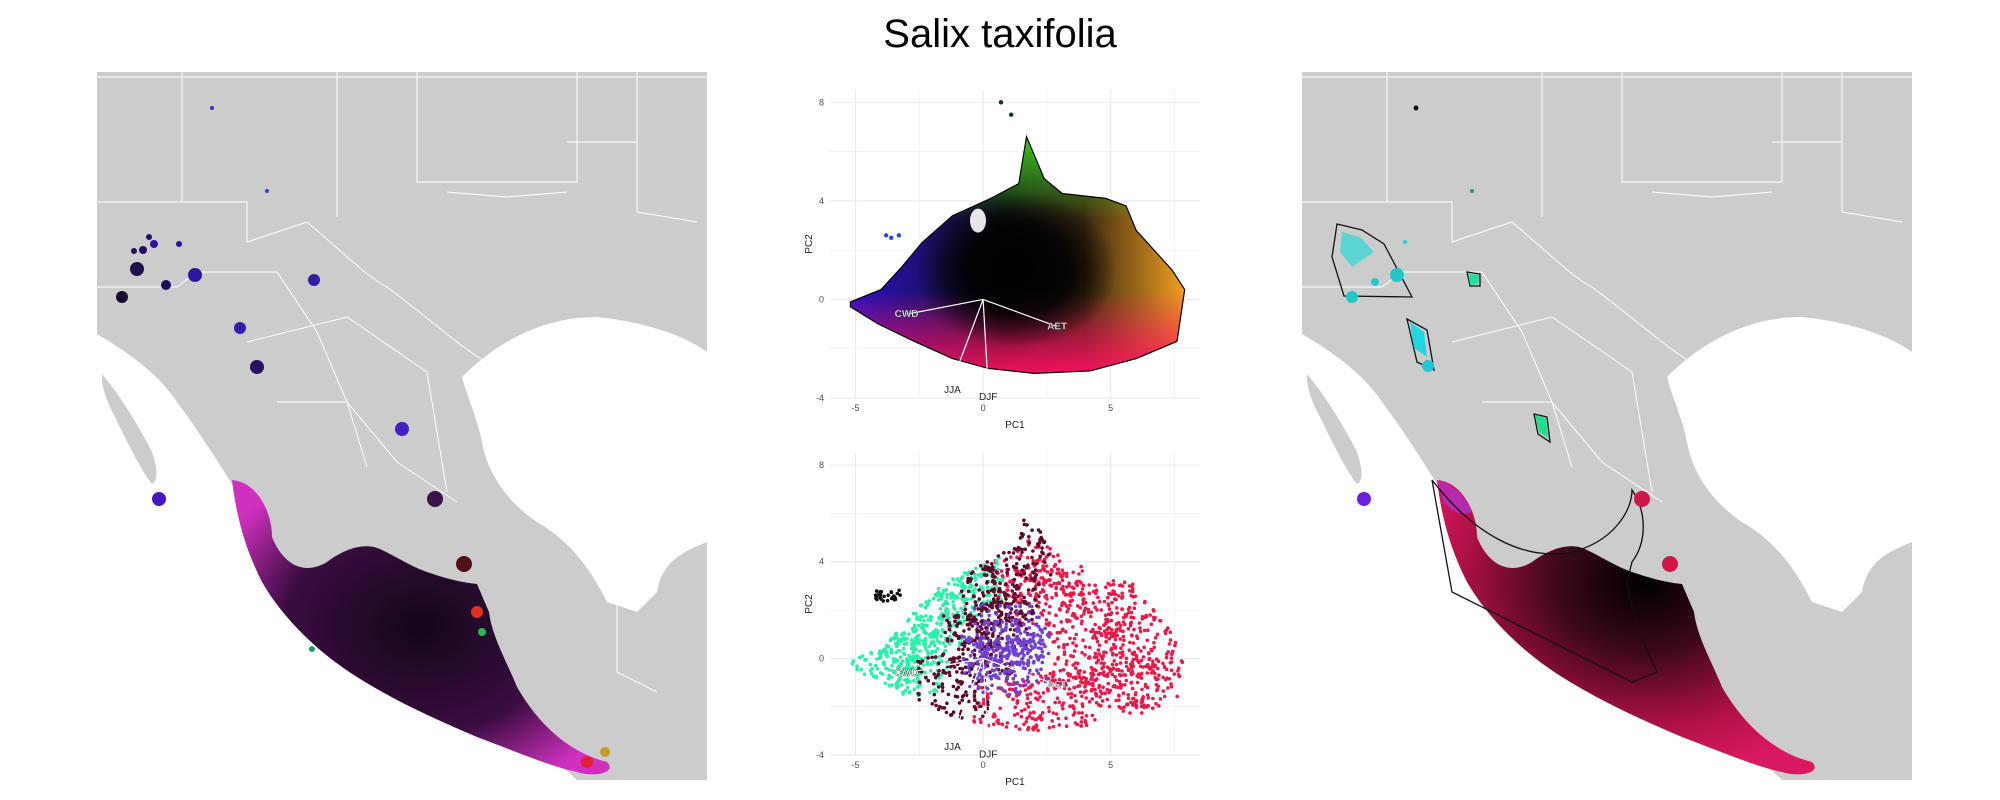 The height and width of the screenshot is (800, 2000). What do you see at coordinates (240, 328) in the screenshot?
I see `occurrence-point` at bounding box center [240, 328].